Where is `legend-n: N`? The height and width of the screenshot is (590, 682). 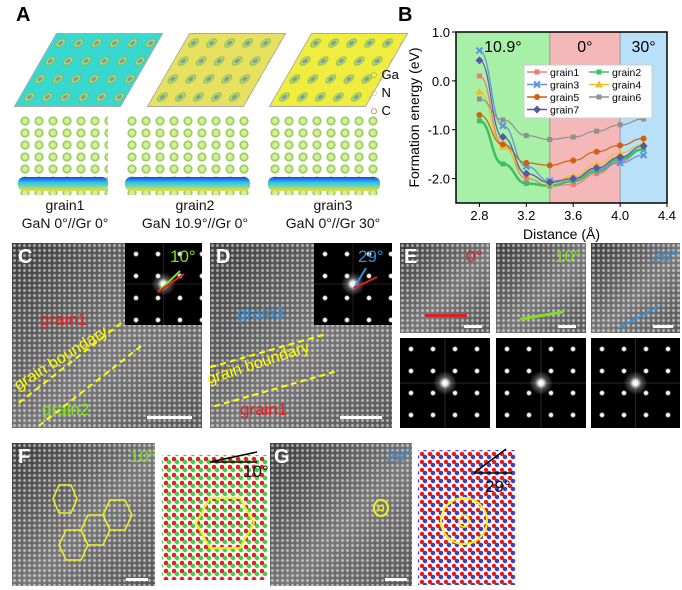 legend-n: N is located at coordinates (386, 92).